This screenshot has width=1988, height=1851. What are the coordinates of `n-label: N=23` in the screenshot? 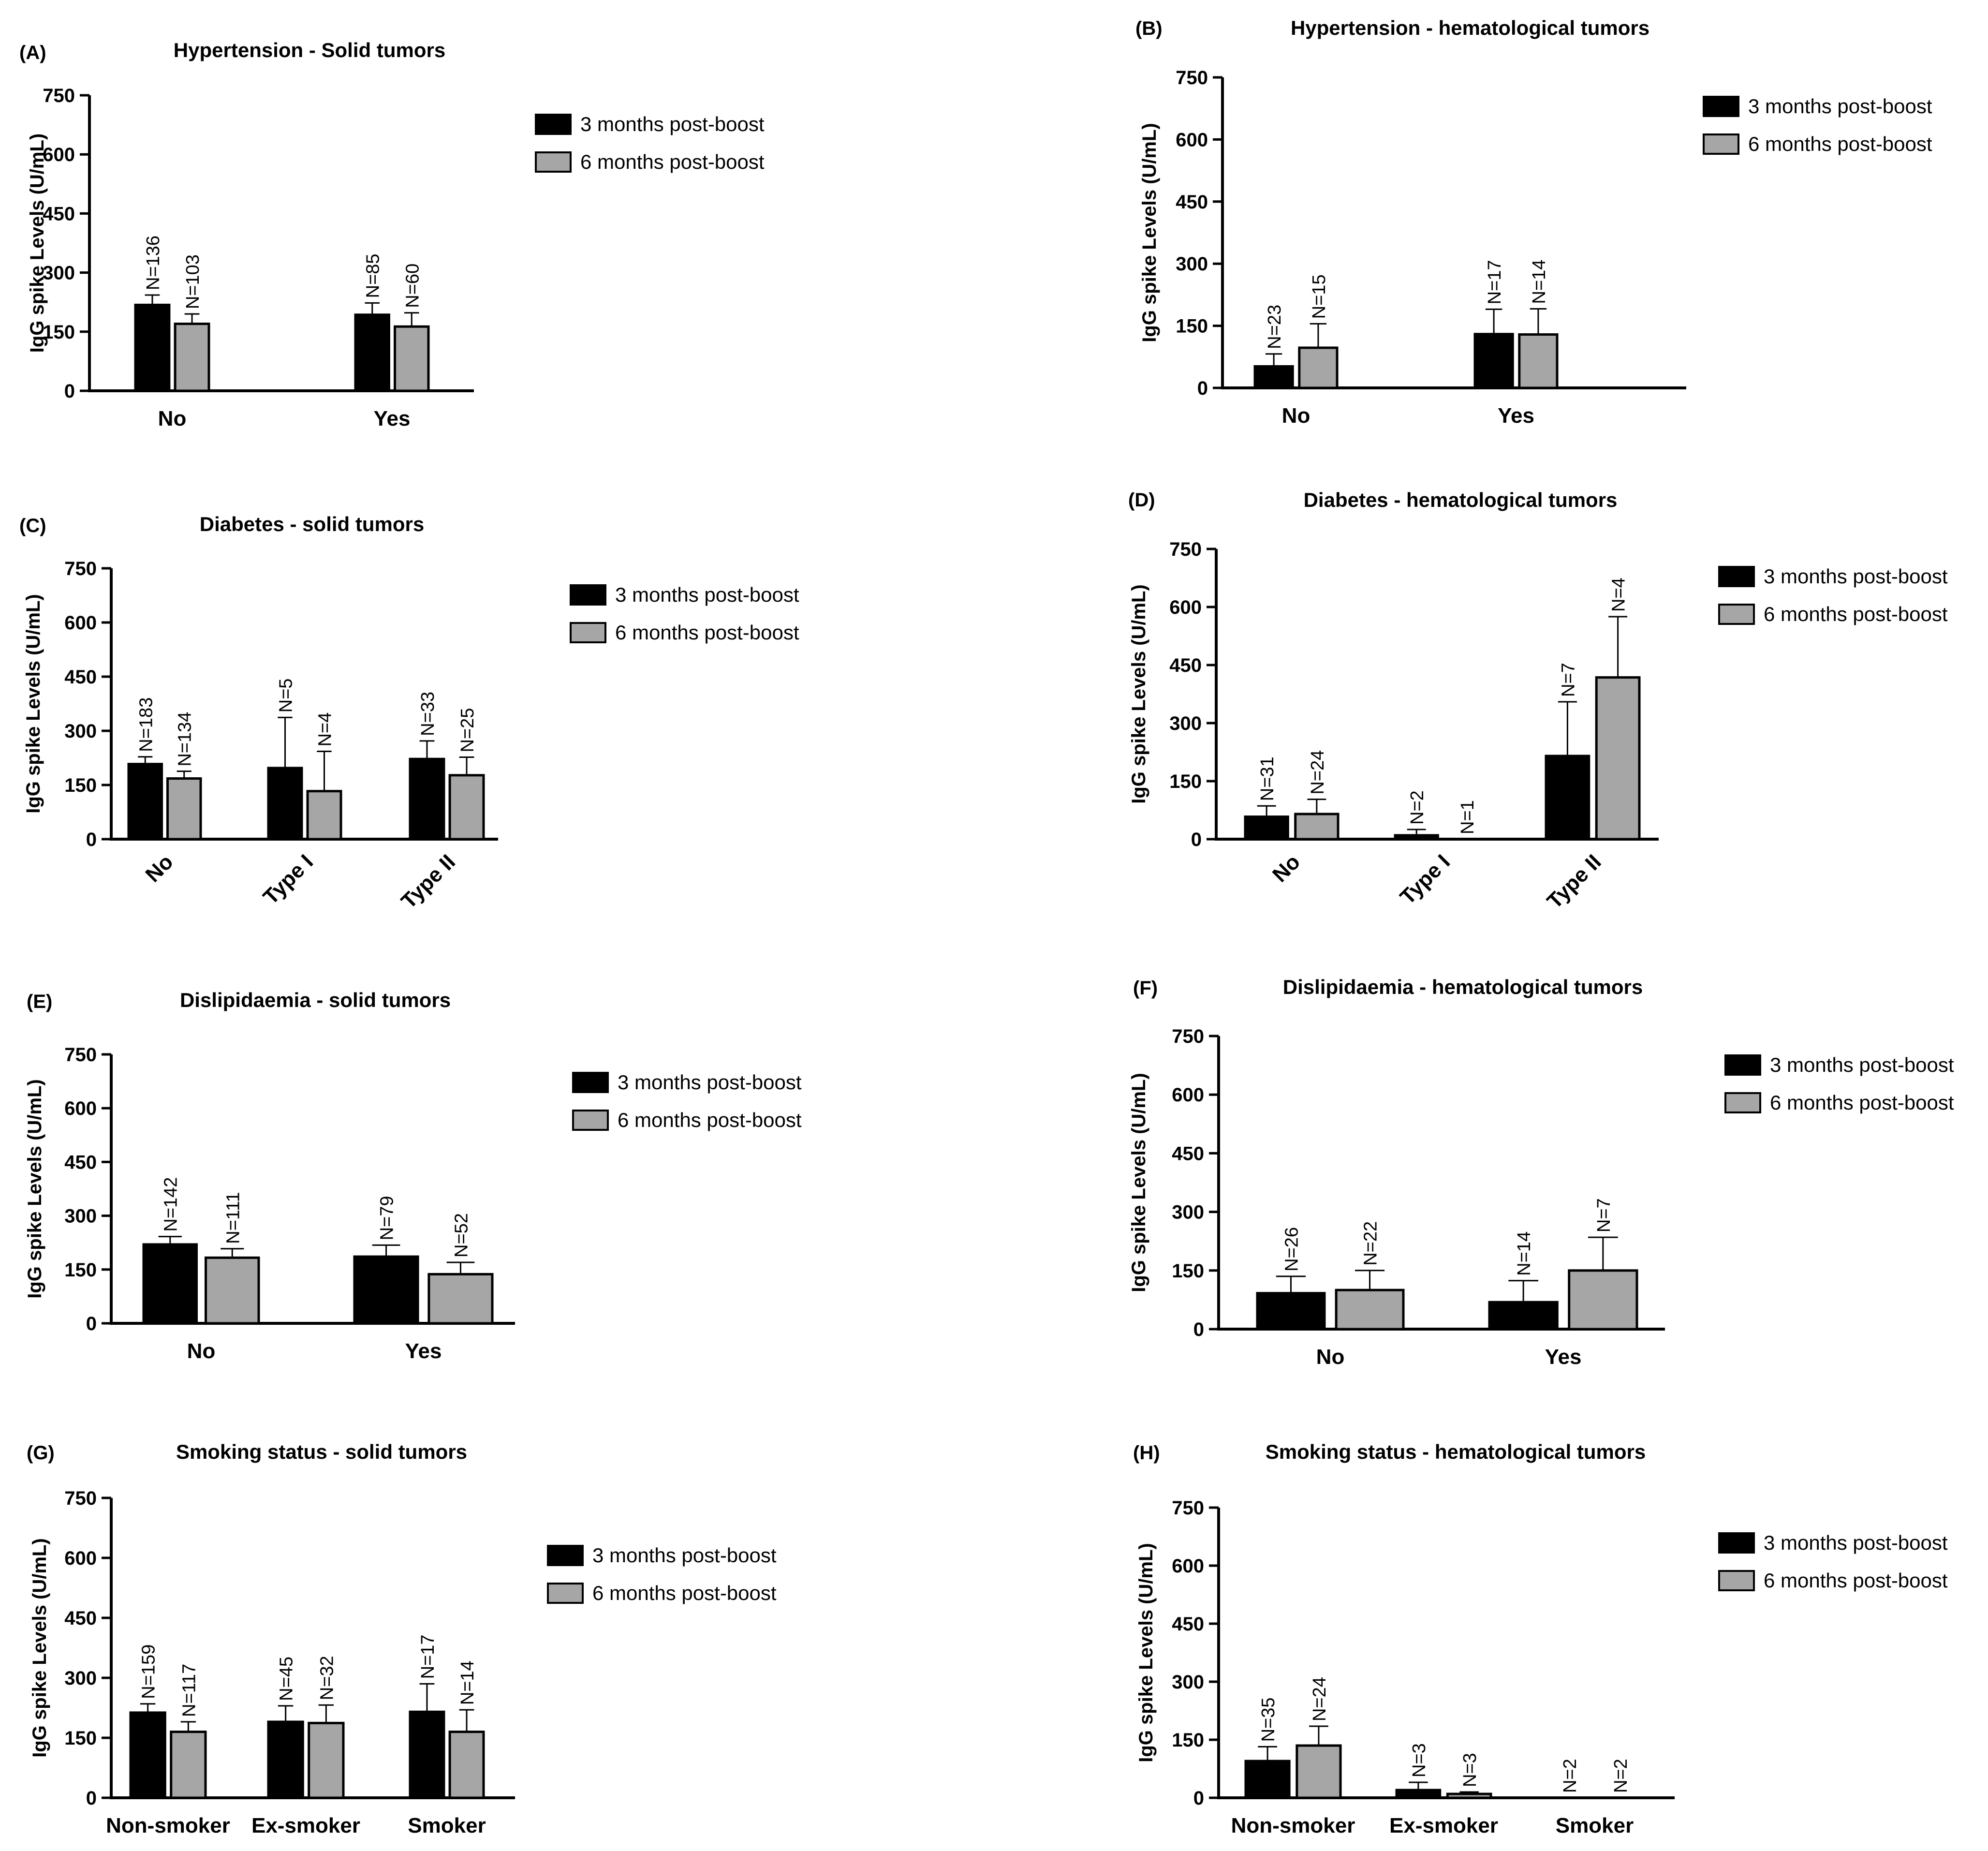 It's located at (1275, 327).